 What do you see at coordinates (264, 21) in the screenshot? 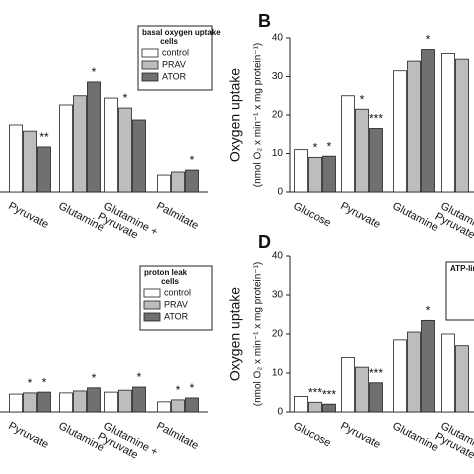
I see `panel-letter: B` at bounding box center [264, 21].